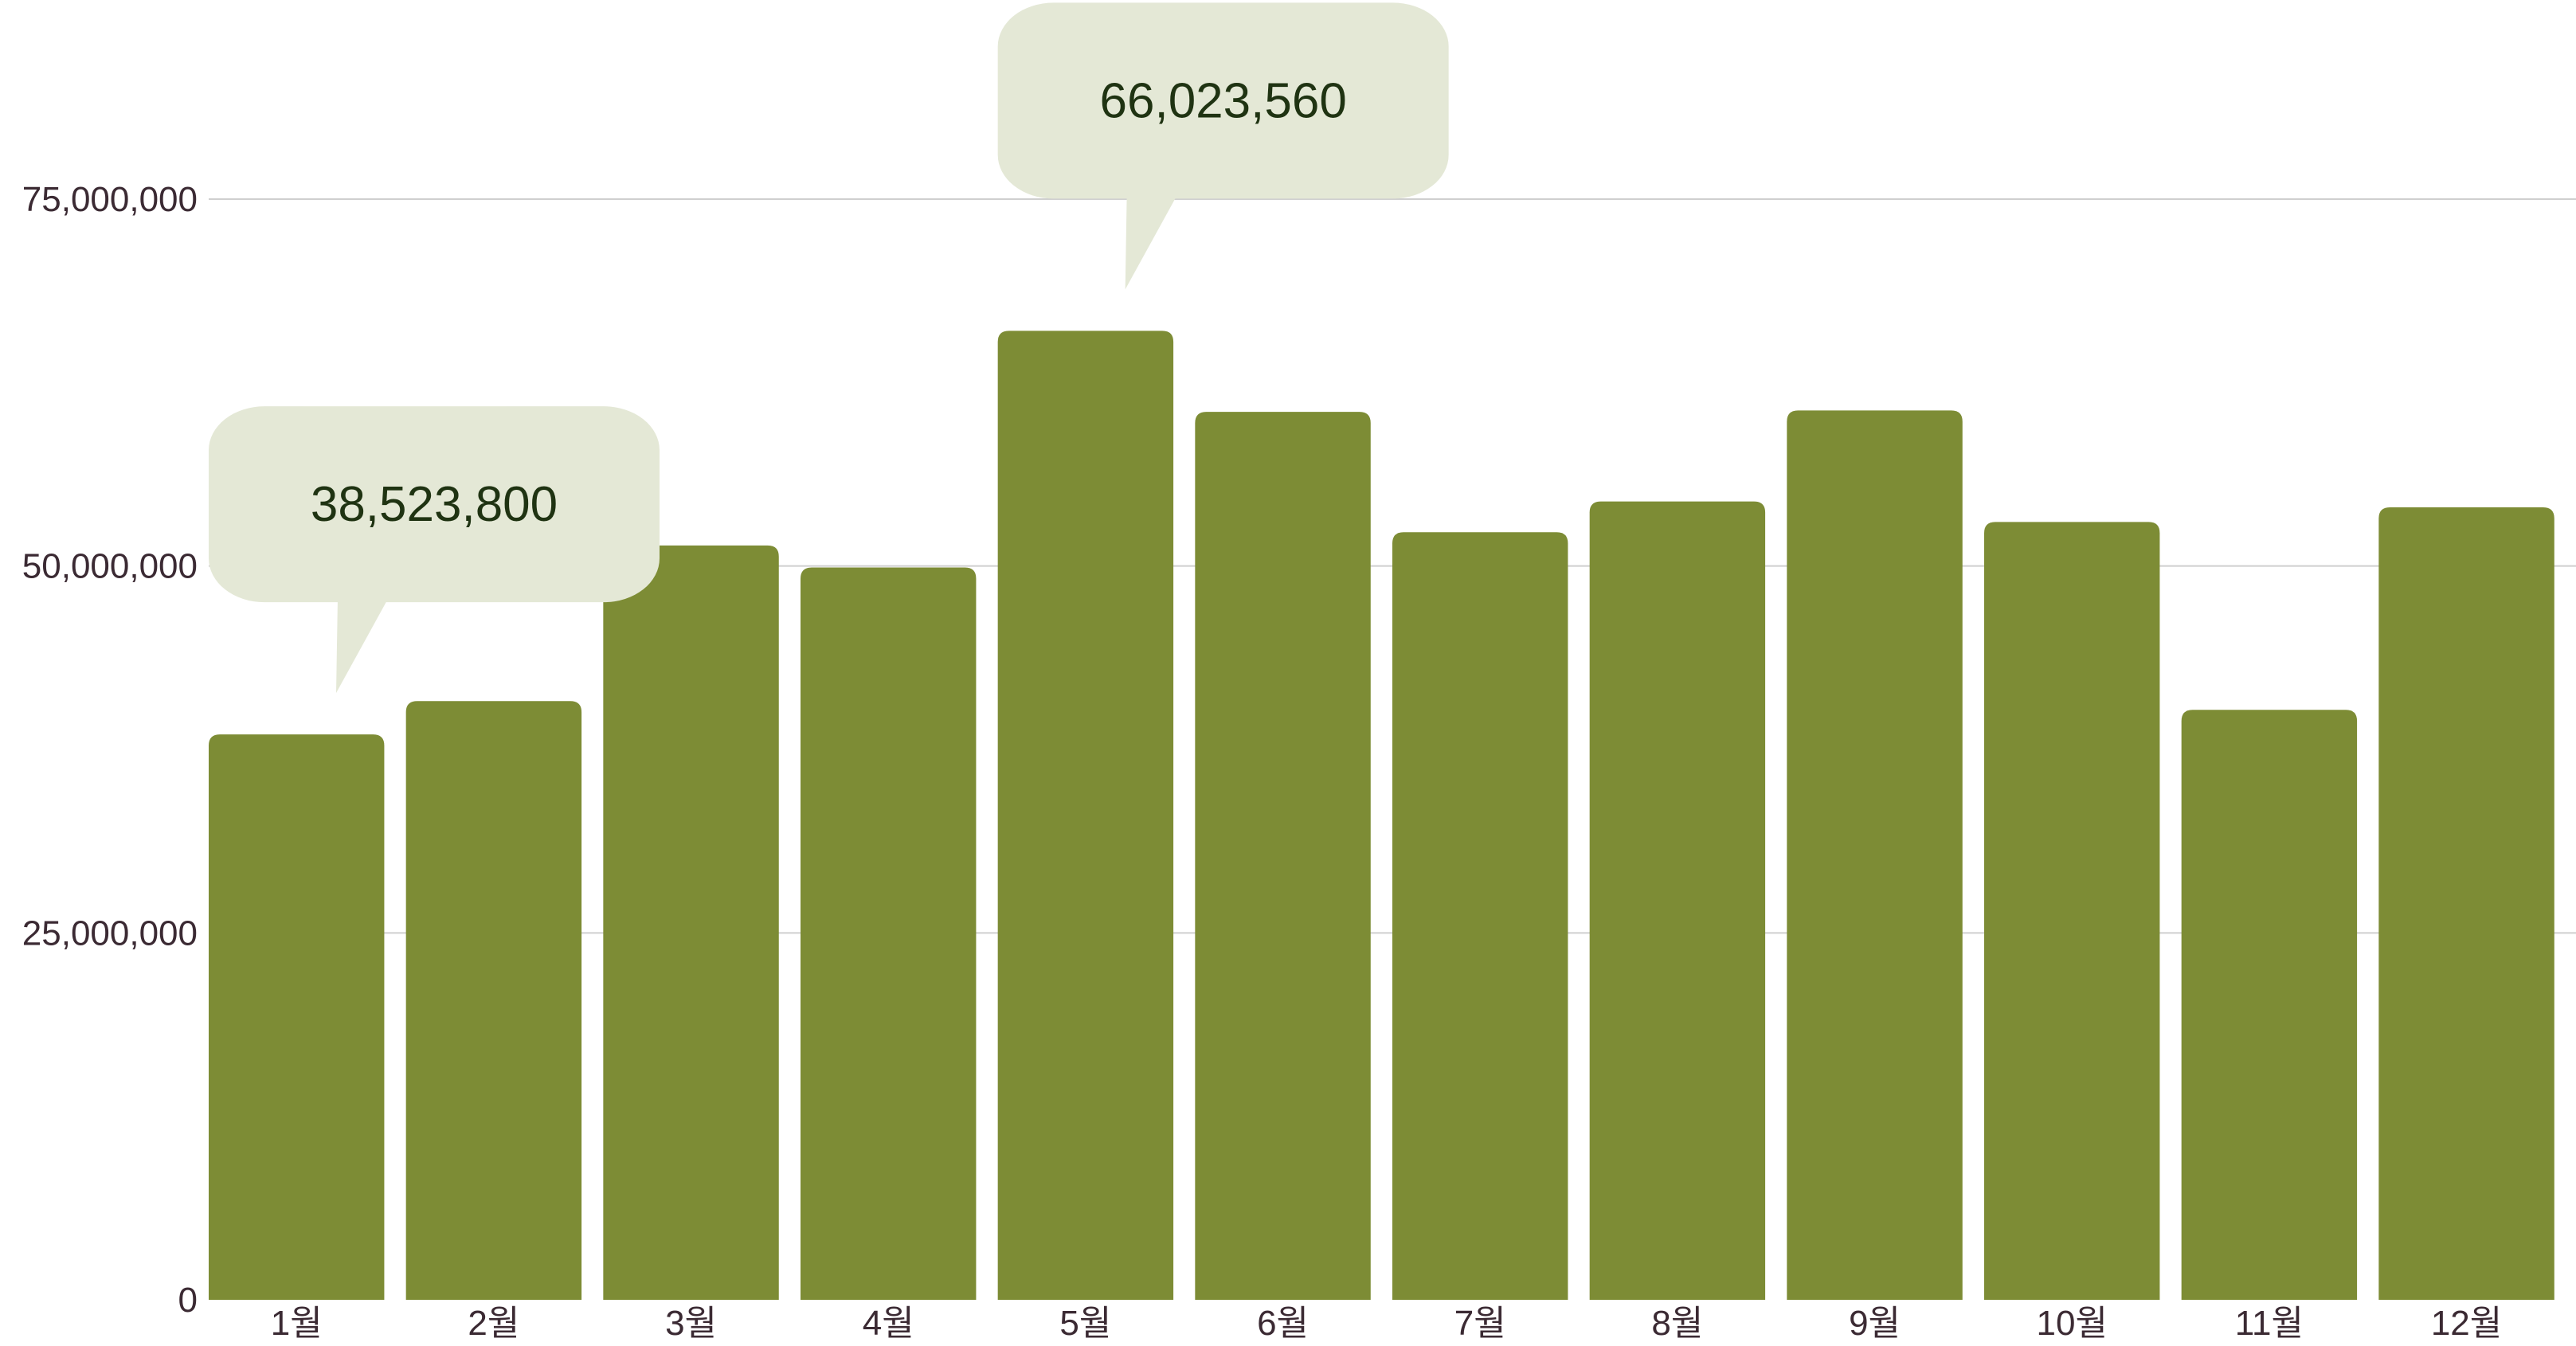  What do you see at coordinates (1480, 1323) in the screenshot?
I see `x-tick-label: 7월` at bounding box center [1480, 1323].